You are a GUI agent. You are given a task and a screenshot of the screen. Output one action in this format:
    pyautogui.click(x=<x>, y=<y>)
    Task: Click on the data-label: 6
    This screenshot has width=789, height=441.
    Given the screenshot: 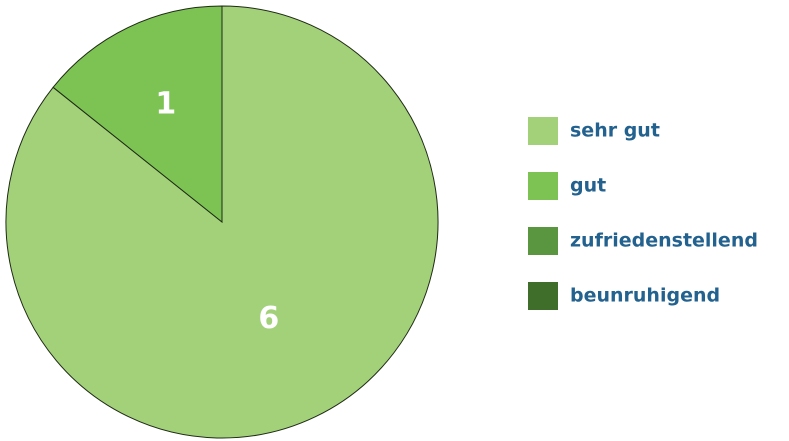 What is the action you would take?
    pyautogui.click(x=268, y=318)
    